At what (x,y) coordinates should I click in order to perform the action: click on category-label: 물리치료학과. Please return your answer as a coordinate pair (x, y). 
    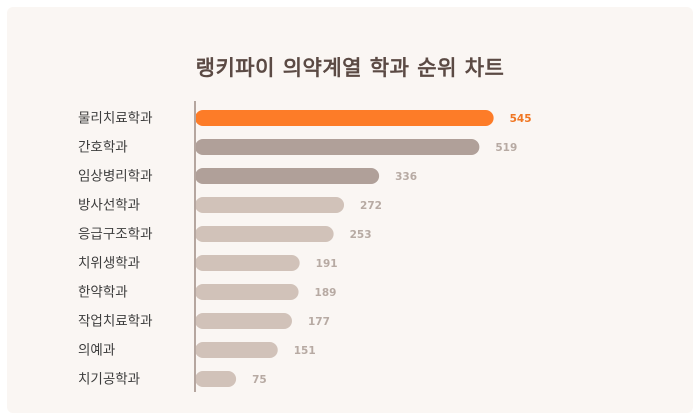
    Looking at the image, I should click on (115, 119).